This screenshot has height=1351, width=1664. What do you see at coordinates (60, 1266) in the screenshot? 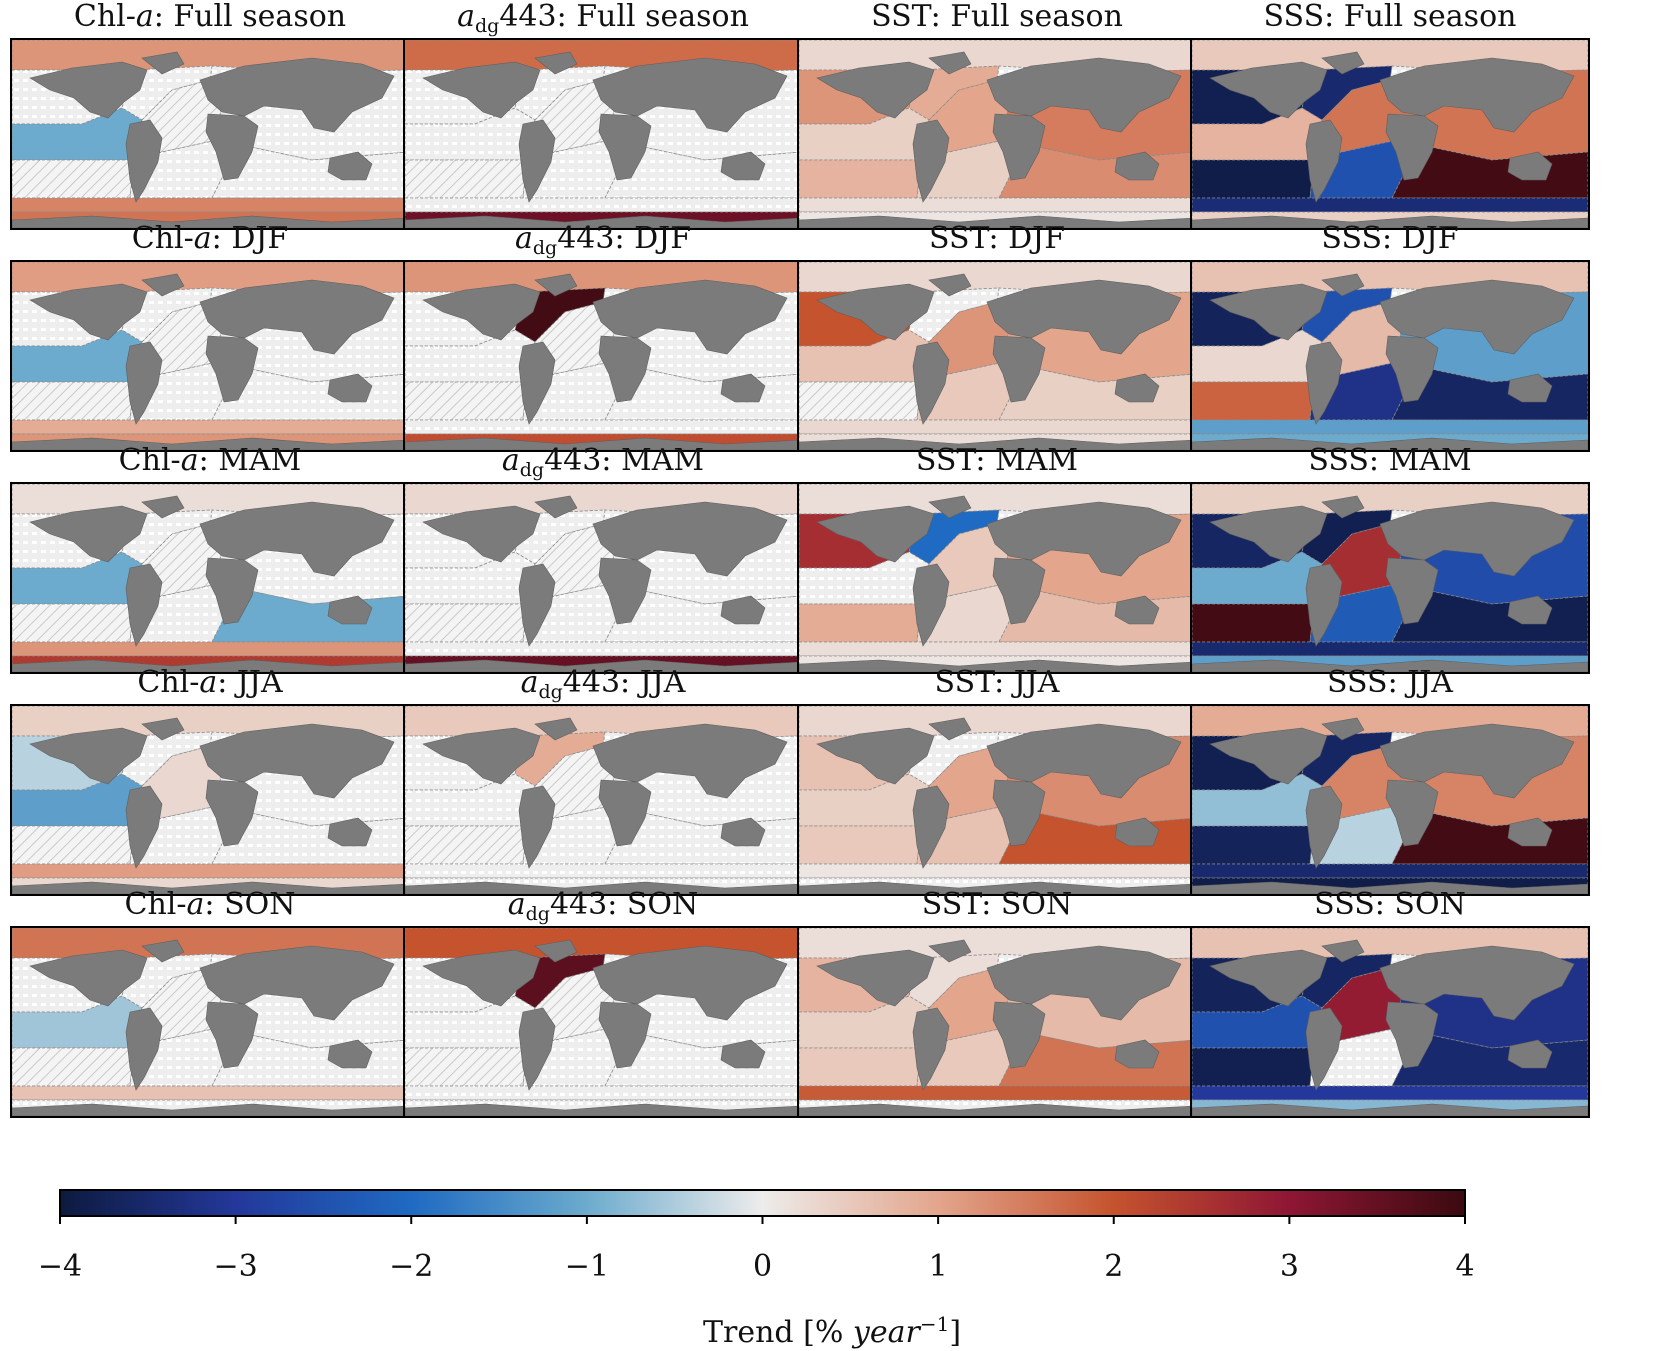
I see `colorbar-tick-label: −4` at bounding box center [60, 1266].